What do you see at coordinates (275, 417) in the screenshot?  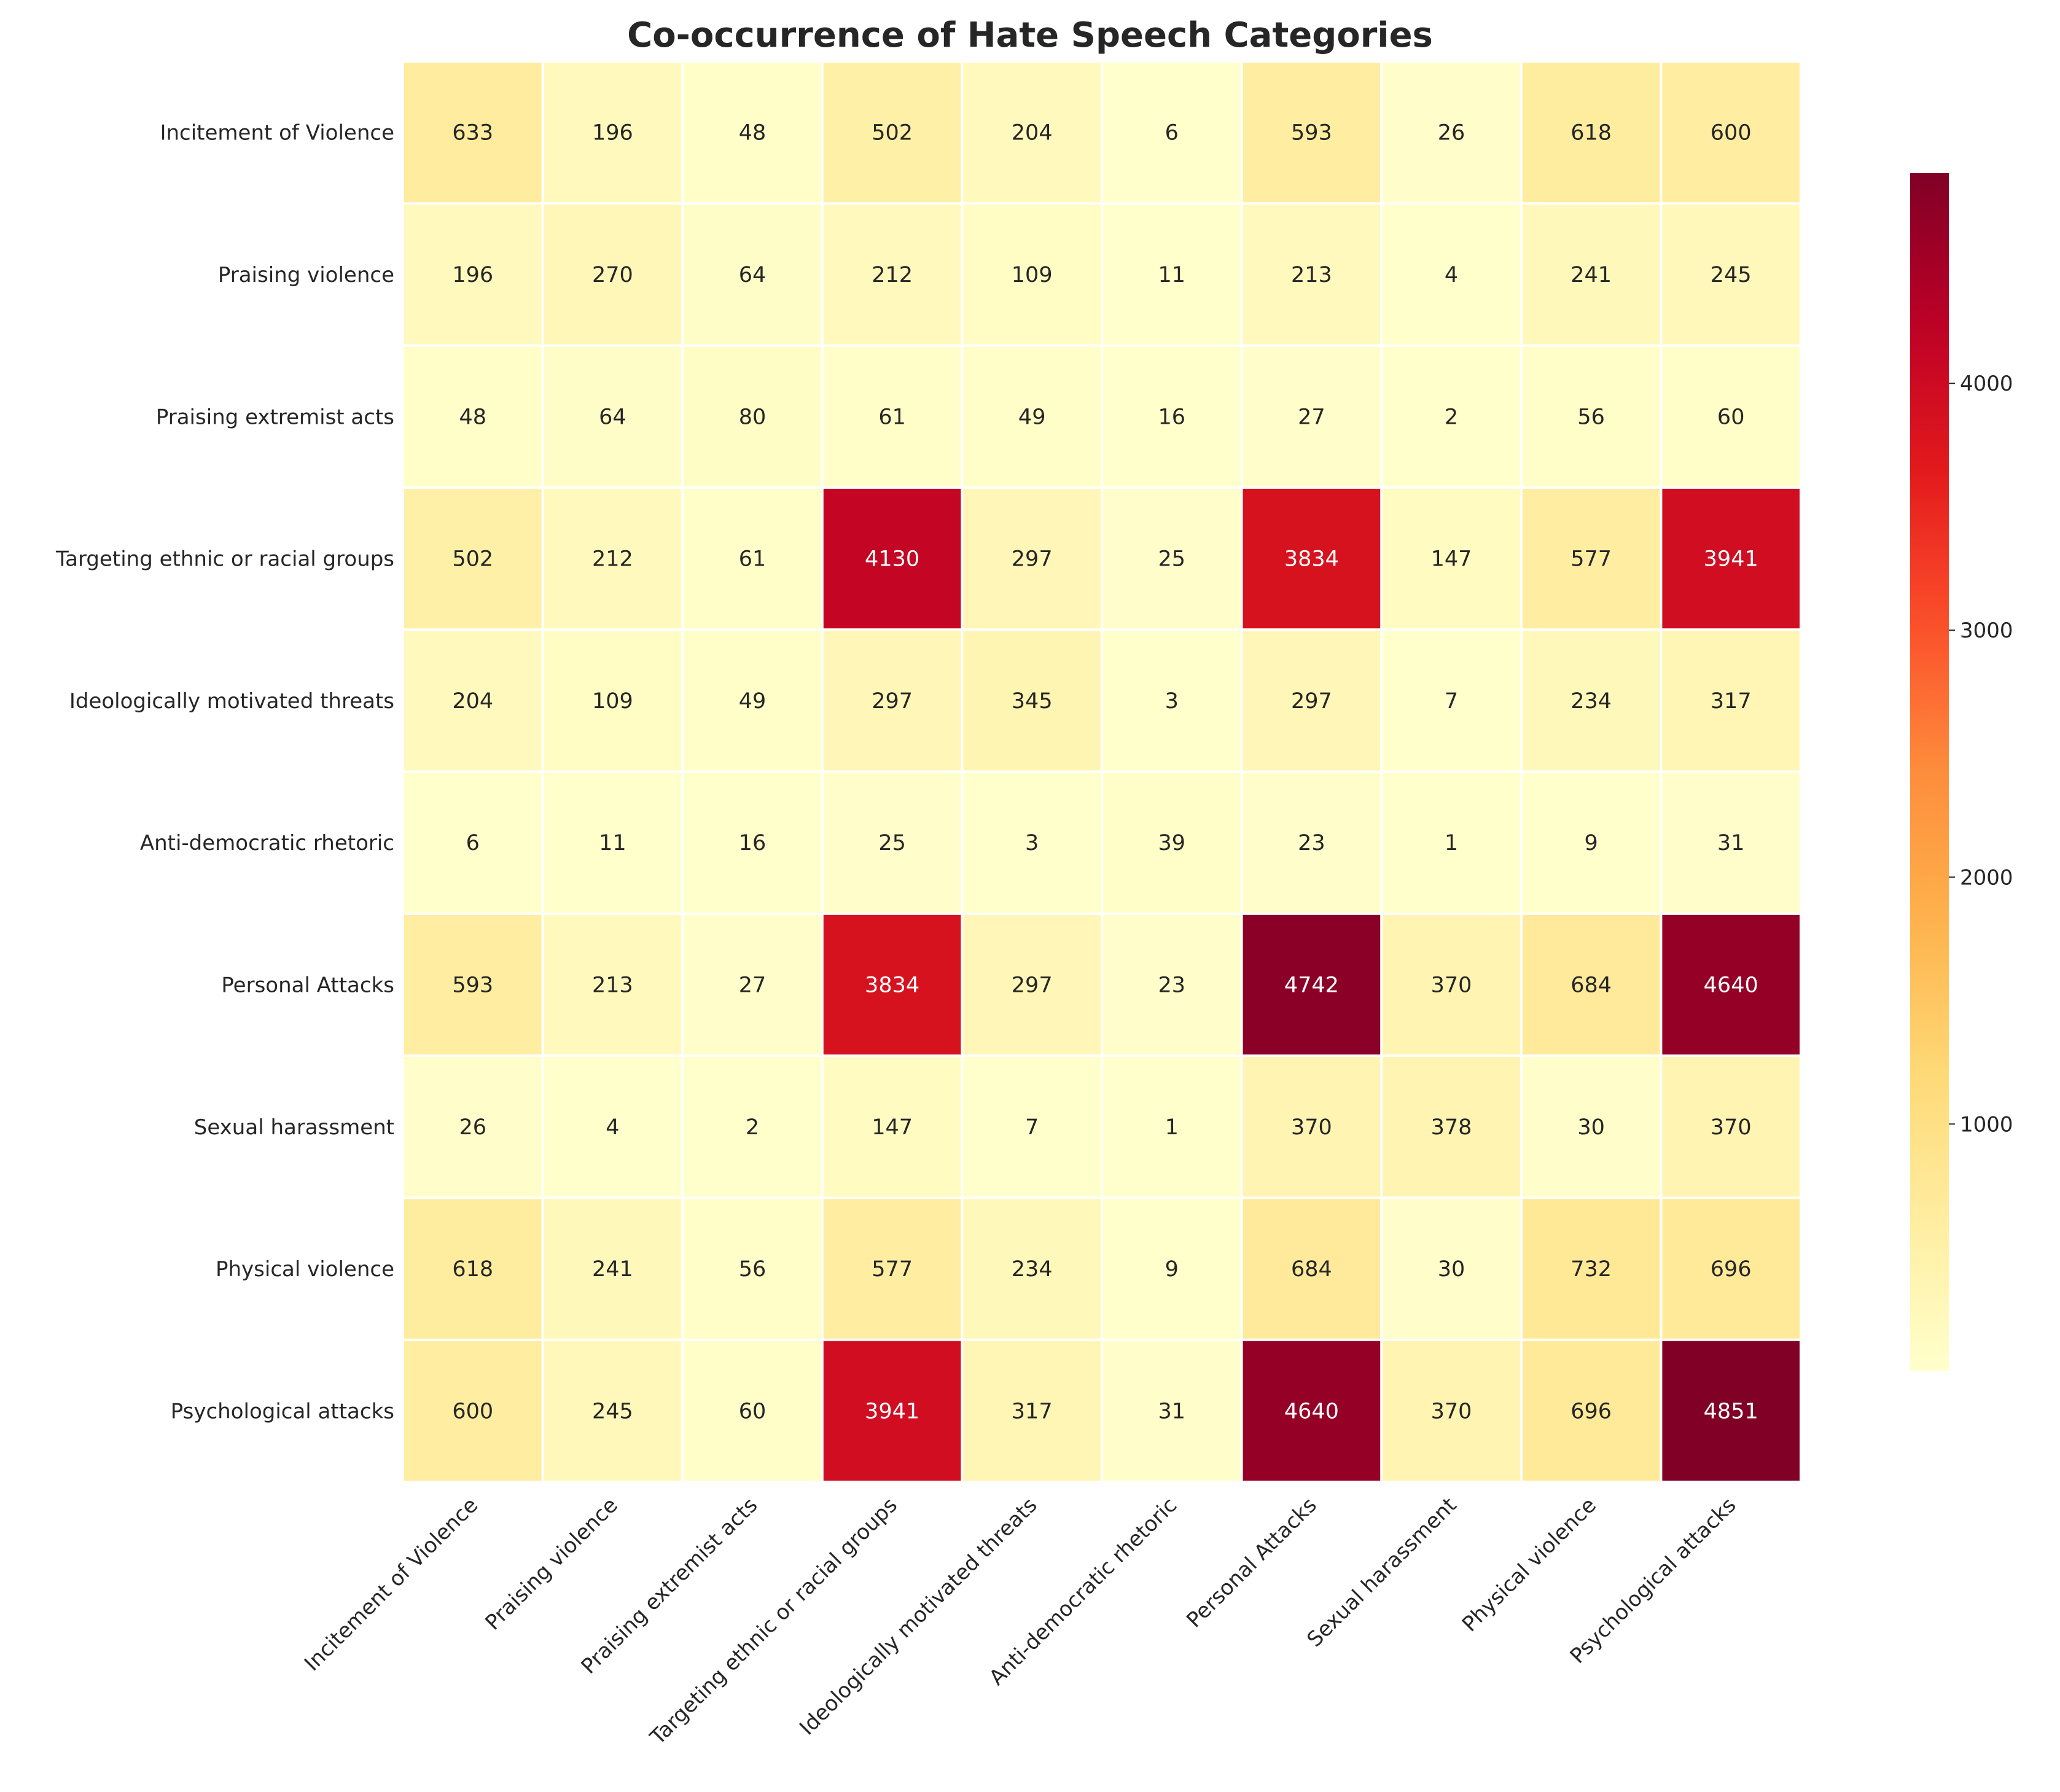 I see `y-tick-label: Praising extremist acts` at bounding box center [275, 417].